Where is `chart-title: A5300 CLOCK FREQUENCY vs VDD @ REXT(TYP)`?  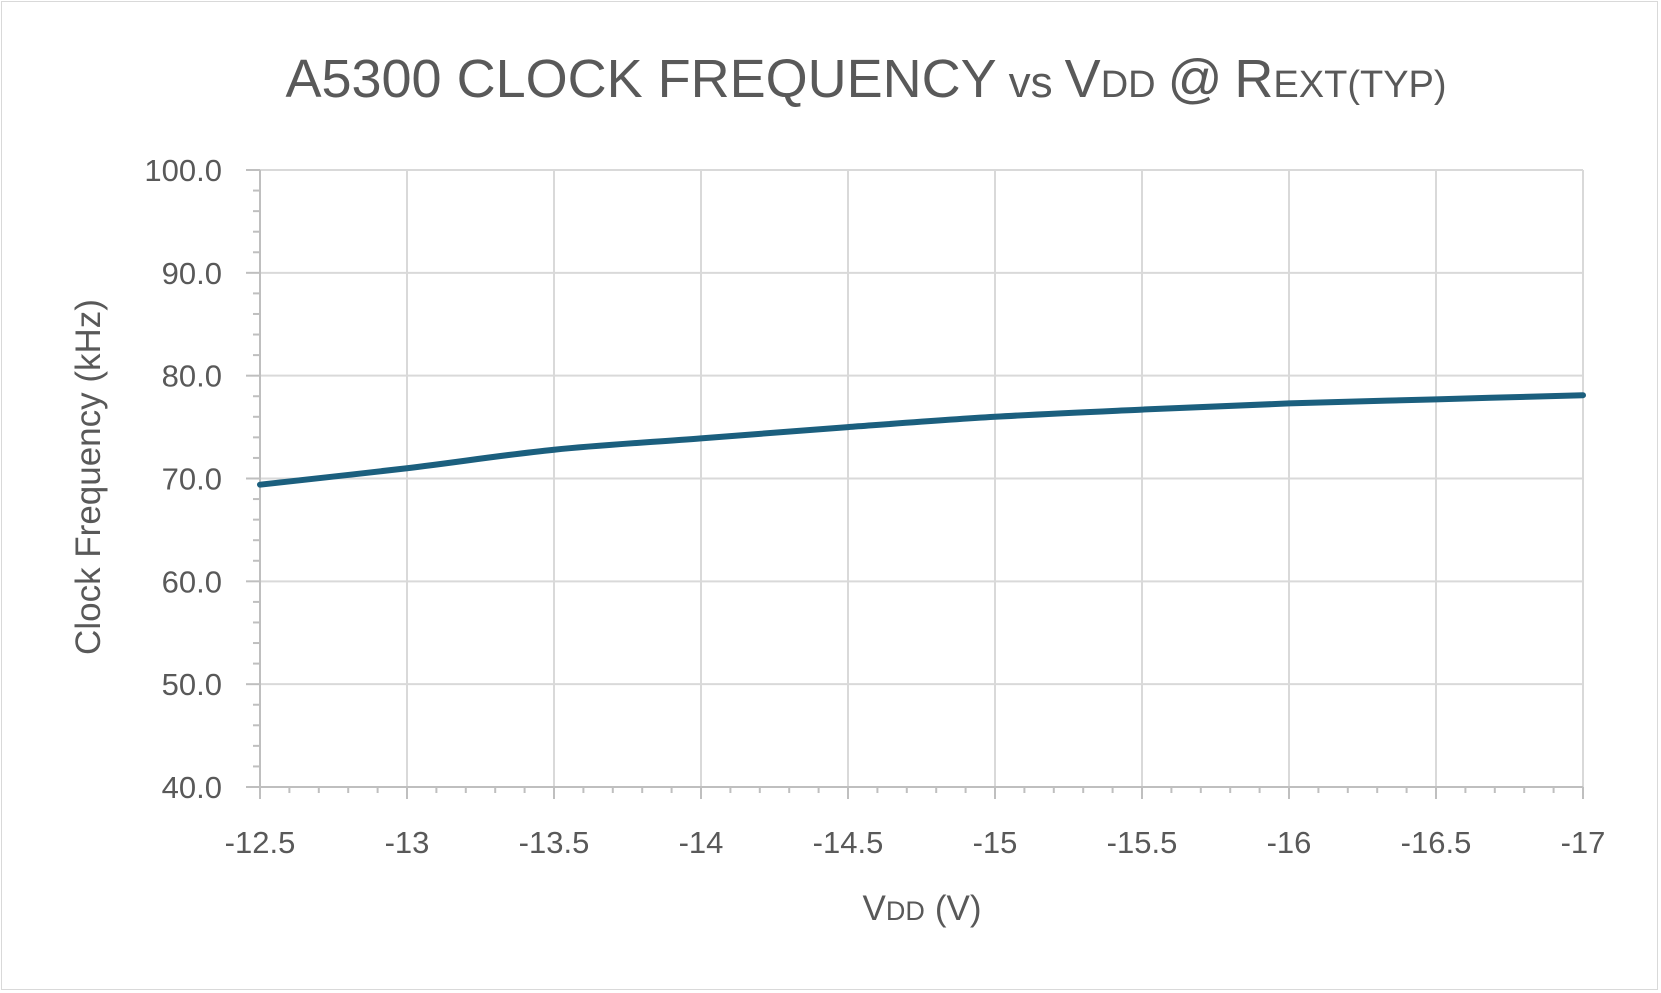 chart-title: A5300 CLOCK FREQUENCY vs VDD @ REXT(TYP) is located at coordinates (865, 79).